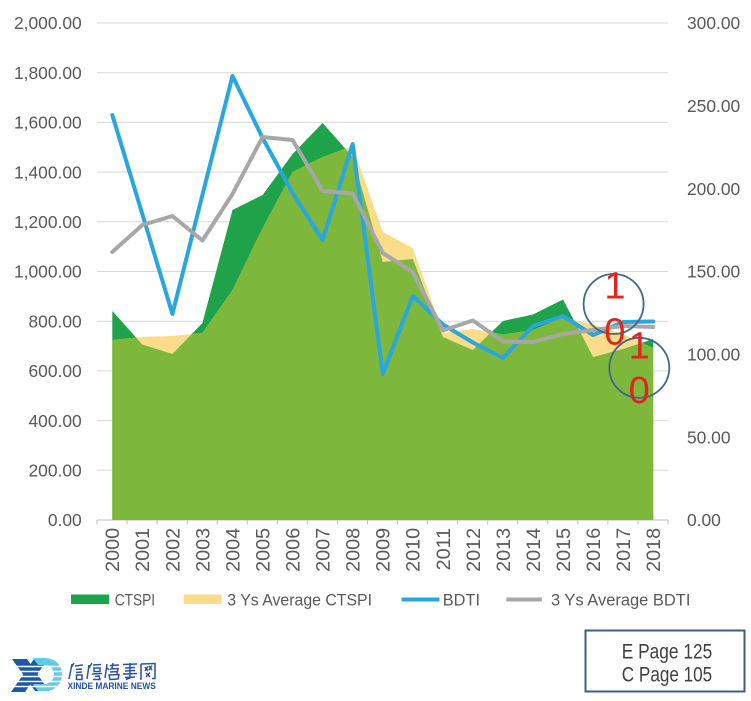 This screenshot has width=751, height=701. Describe the element at coordinates (112, 686) in the screenshot. I see `svg-text: XINDE MARINE NEWS` at that location.